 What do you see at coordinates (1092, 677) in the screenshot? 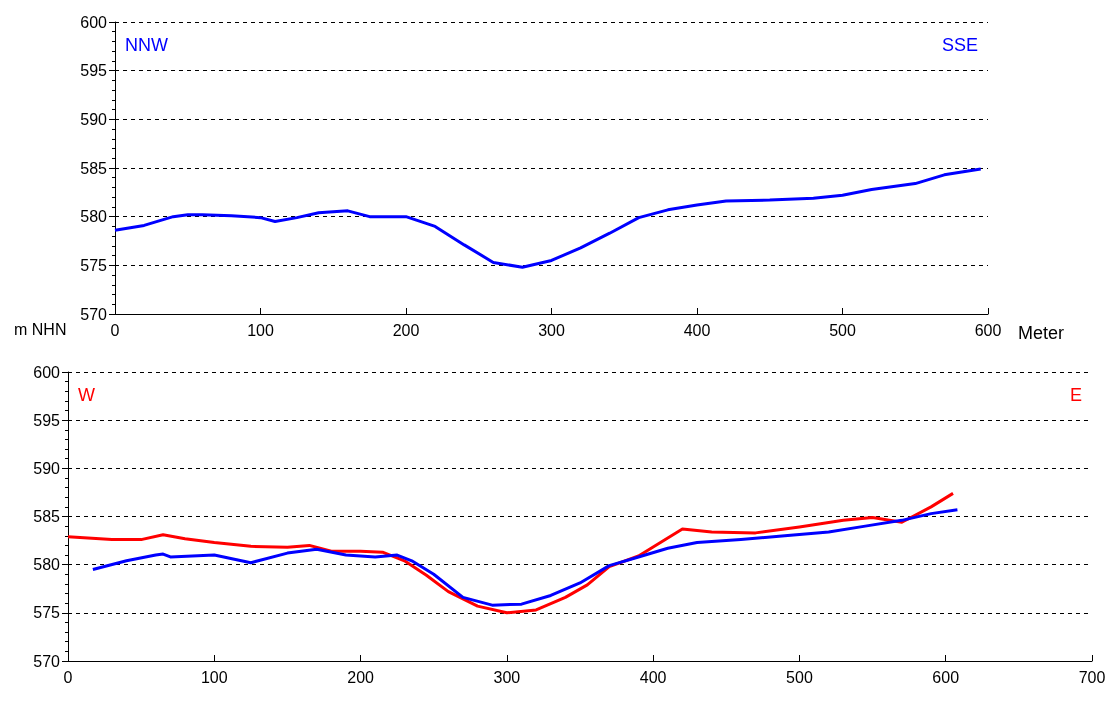
I see `x-tick-label: 700` at bounding box center [1092, 677].